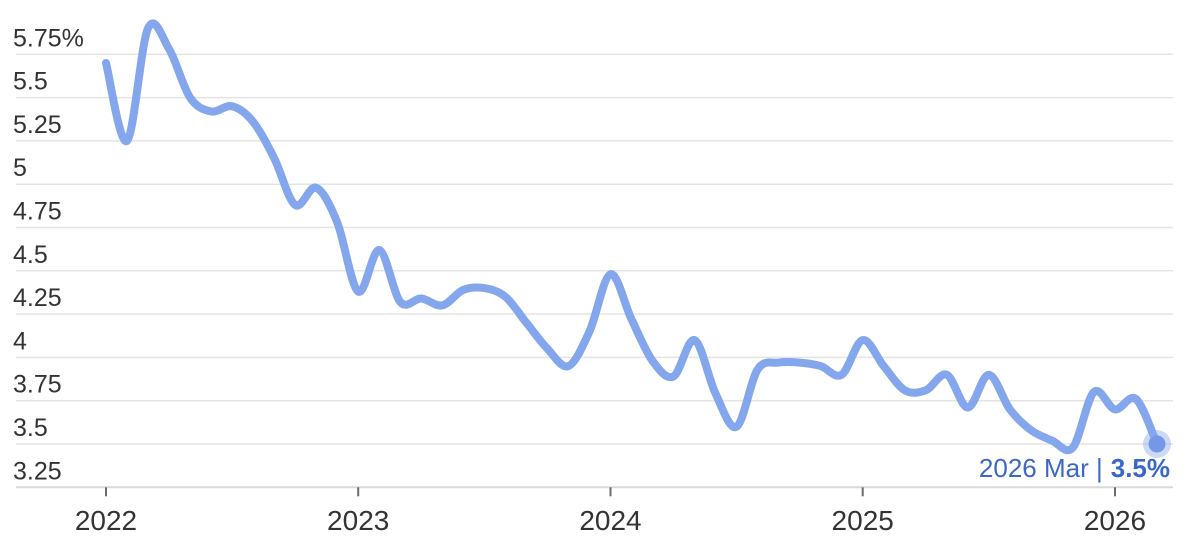 The height and width of the screenshot is (559, 1200). What do you see at coordinates (30, 255) in the screenshot?
I see `y-tick-label: 4.5` at bounding box center [30, 255].